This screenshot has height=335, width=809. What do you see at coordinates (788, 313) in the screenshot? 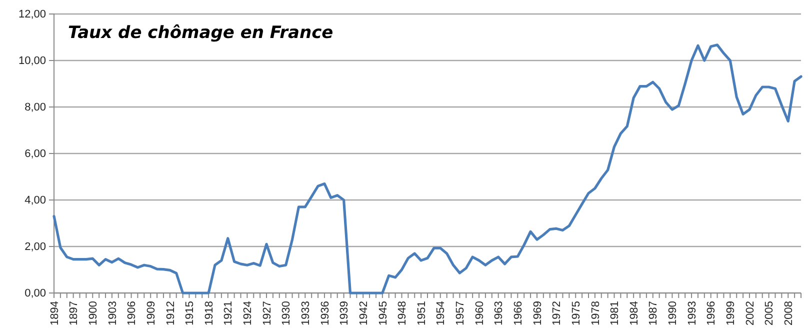
I see `x-tick-label: 2008` at bounding box center [788, 313].